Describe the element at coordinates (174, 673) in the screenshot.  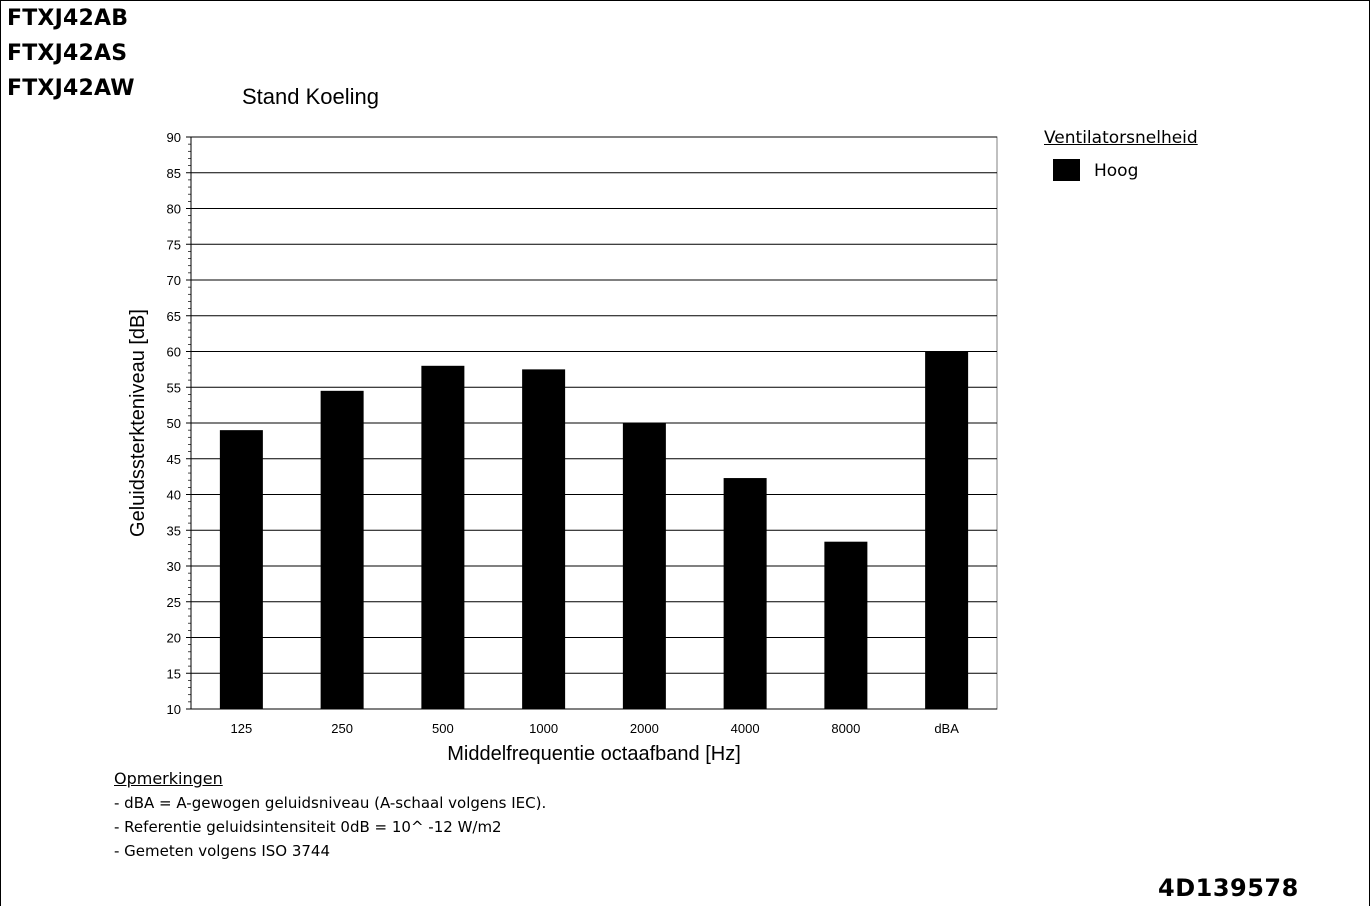
I see `y-tick-label-15: 15` at that location.